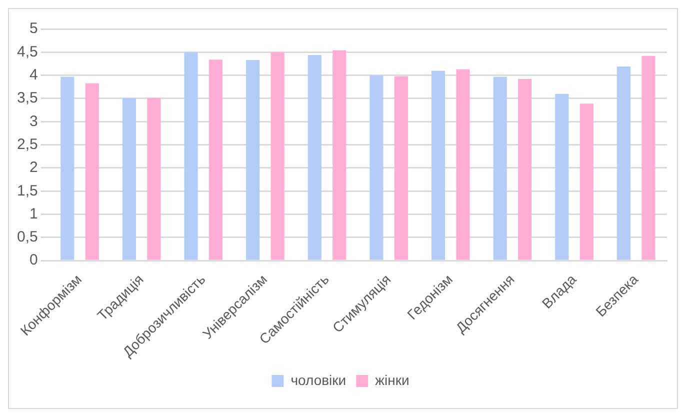 This screenshot has height=419, width=688. I want to click on legend-label: чоловіки, so click(318, 380).